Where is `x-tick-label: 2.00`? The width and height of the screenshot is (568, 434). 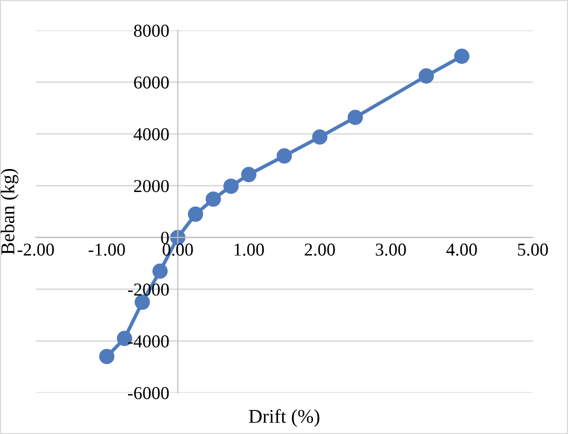
x-tick-label: 2.00 is located at coordinates (319, 250).